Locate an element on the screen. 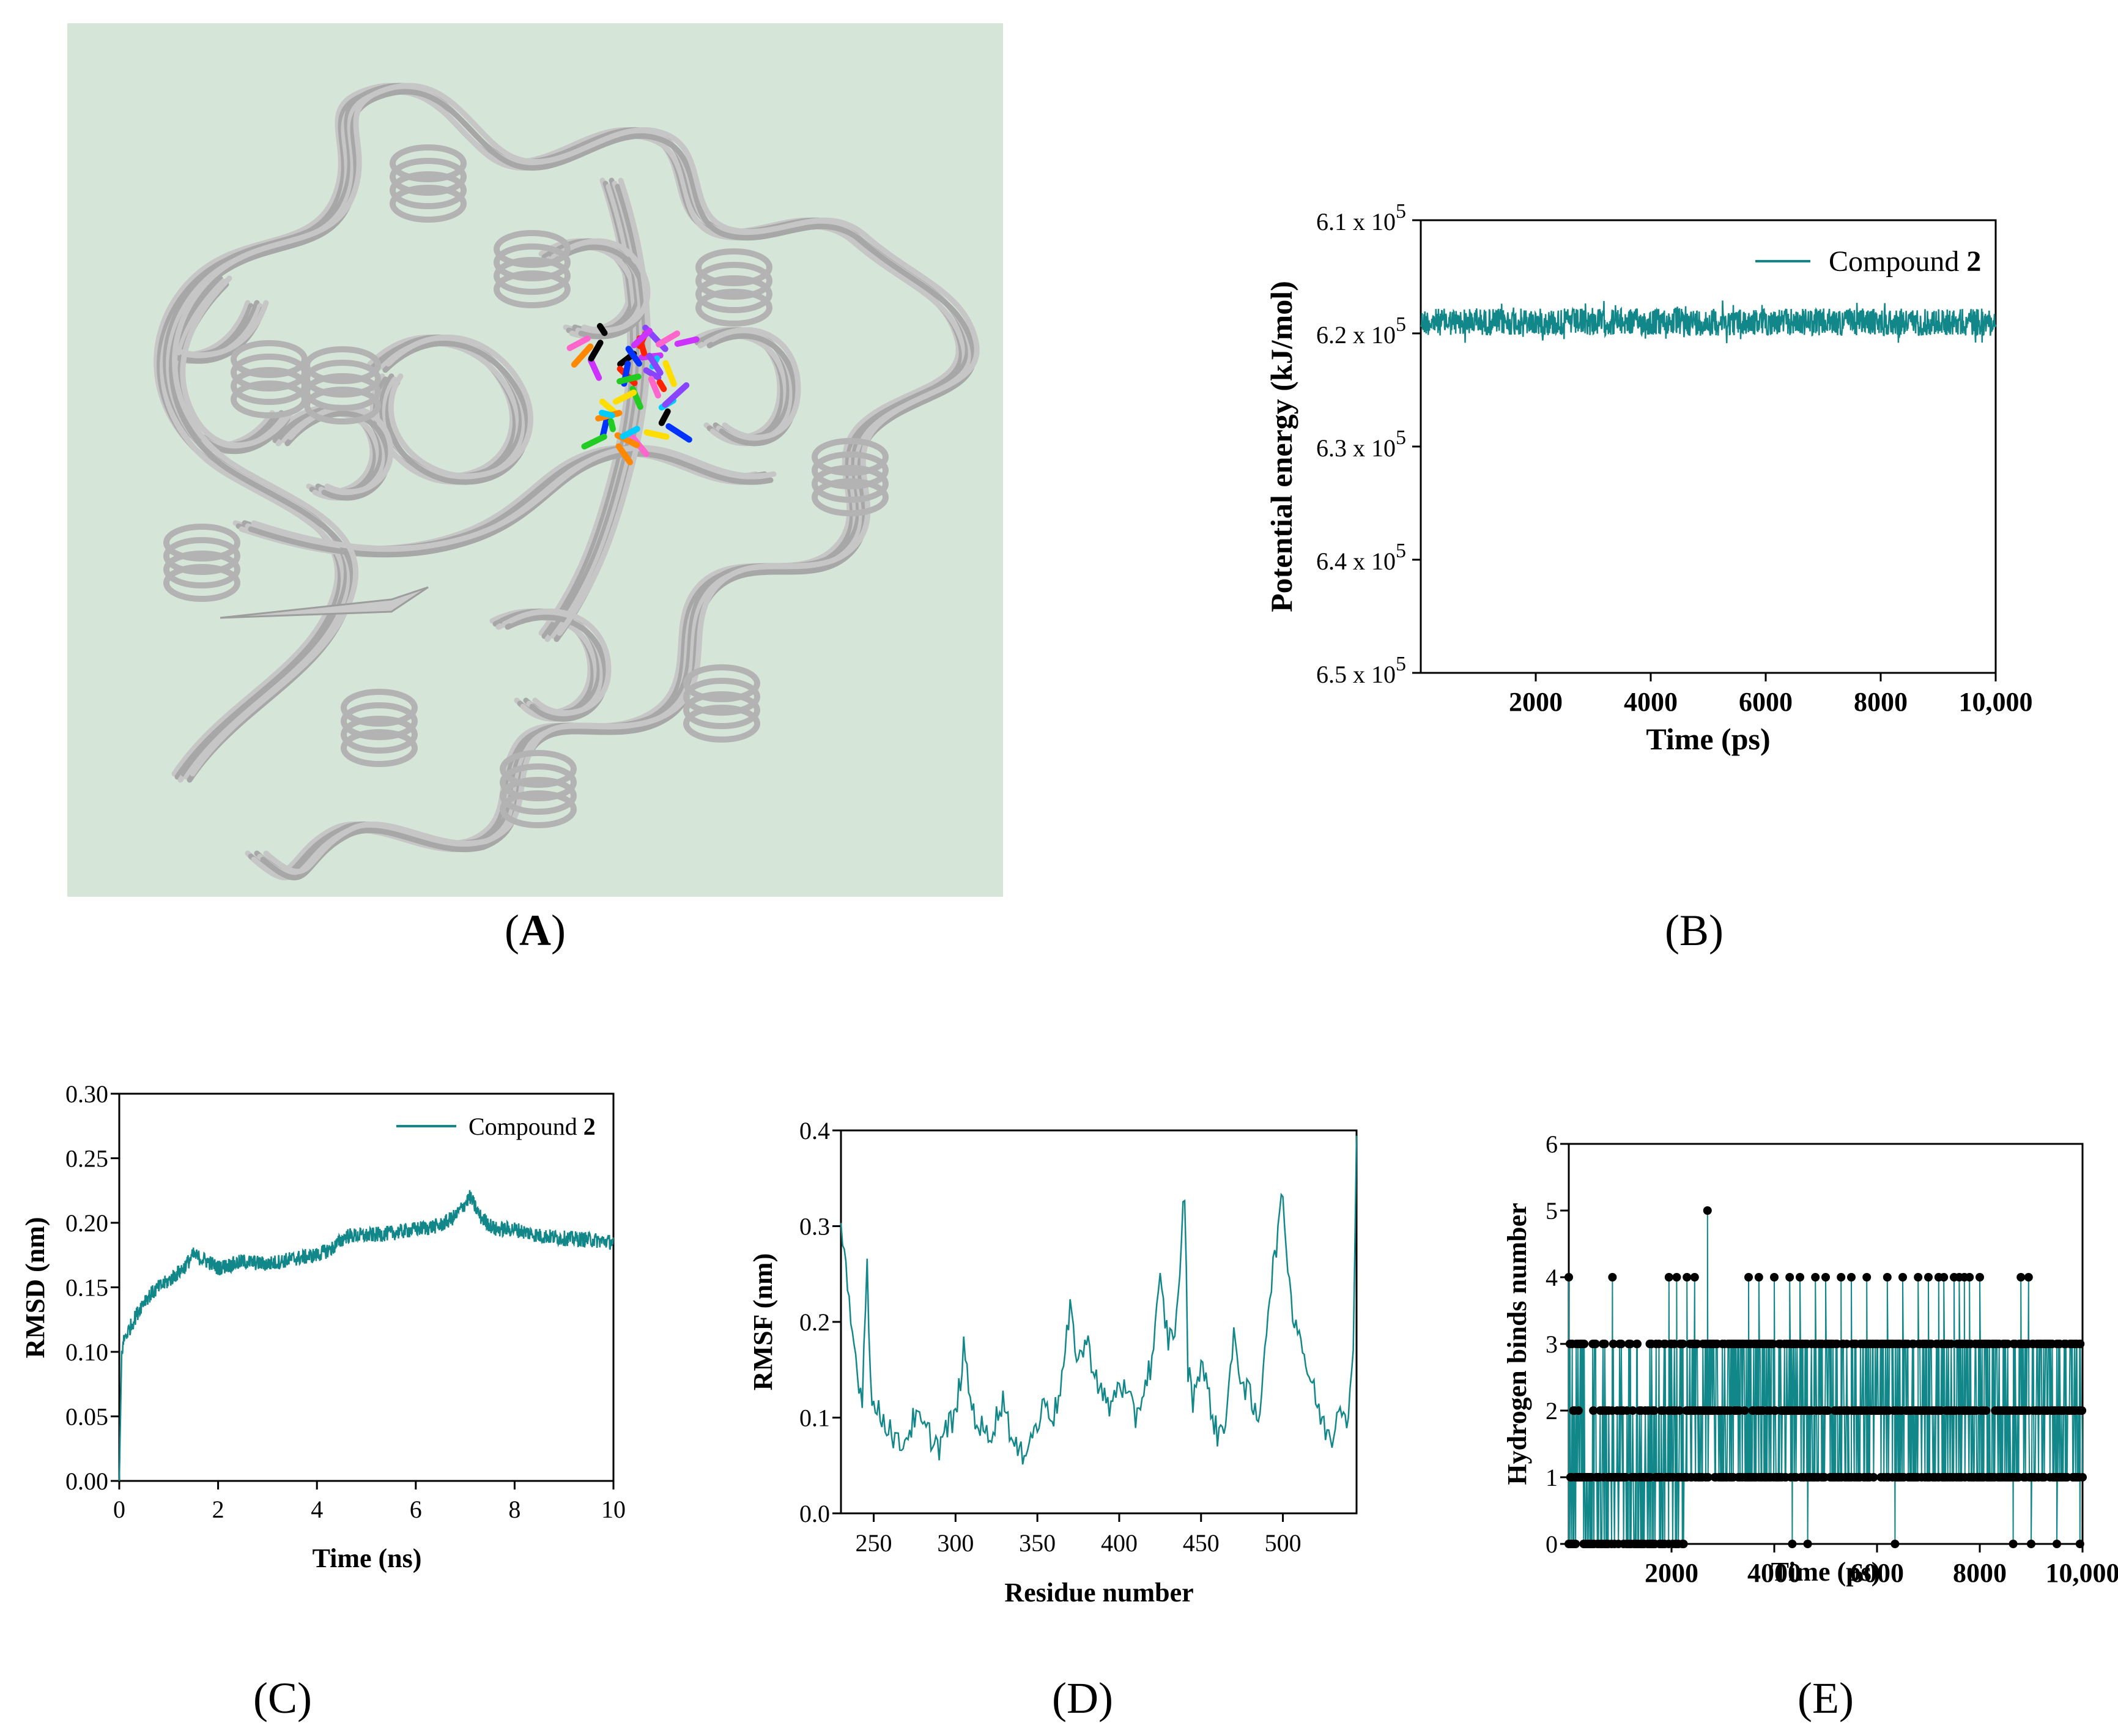  y-tick-label: 0.25 is located at coordinates (86, 1159).